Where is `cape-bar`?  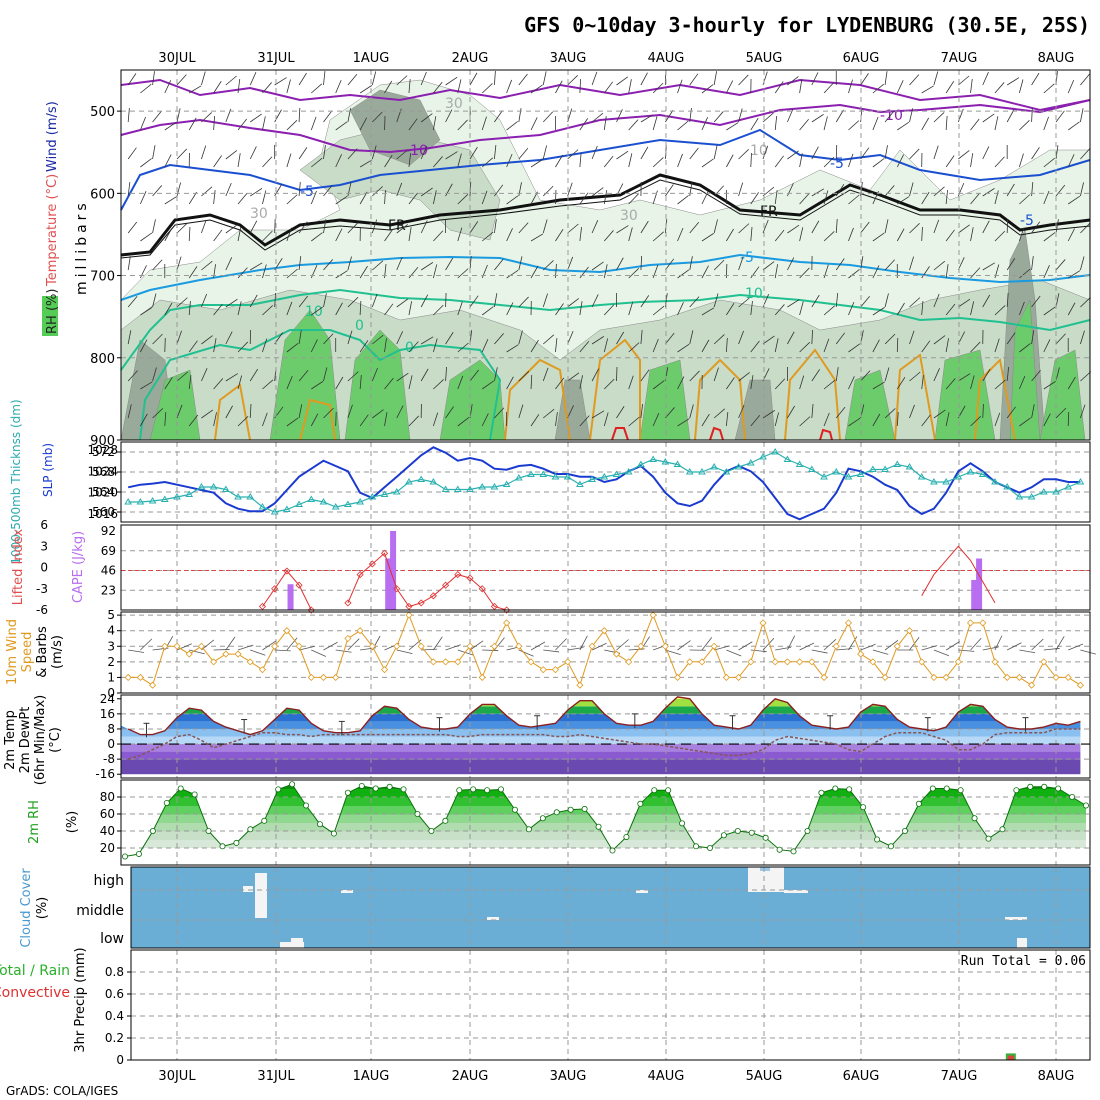 cape-bar is located at coordinates (290, 597).